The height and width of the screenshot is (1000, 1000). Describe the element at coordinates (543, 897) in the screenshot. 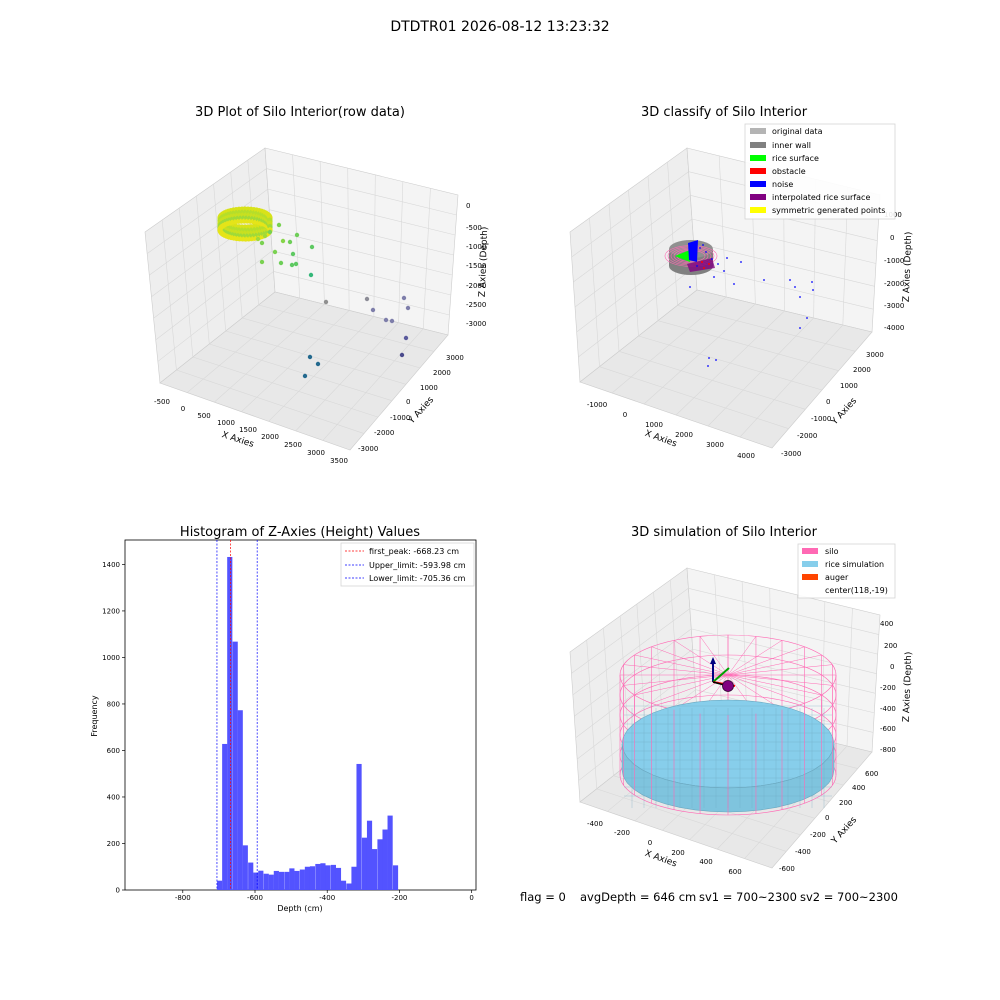

I see `status-flag: flag = 0` at that location.